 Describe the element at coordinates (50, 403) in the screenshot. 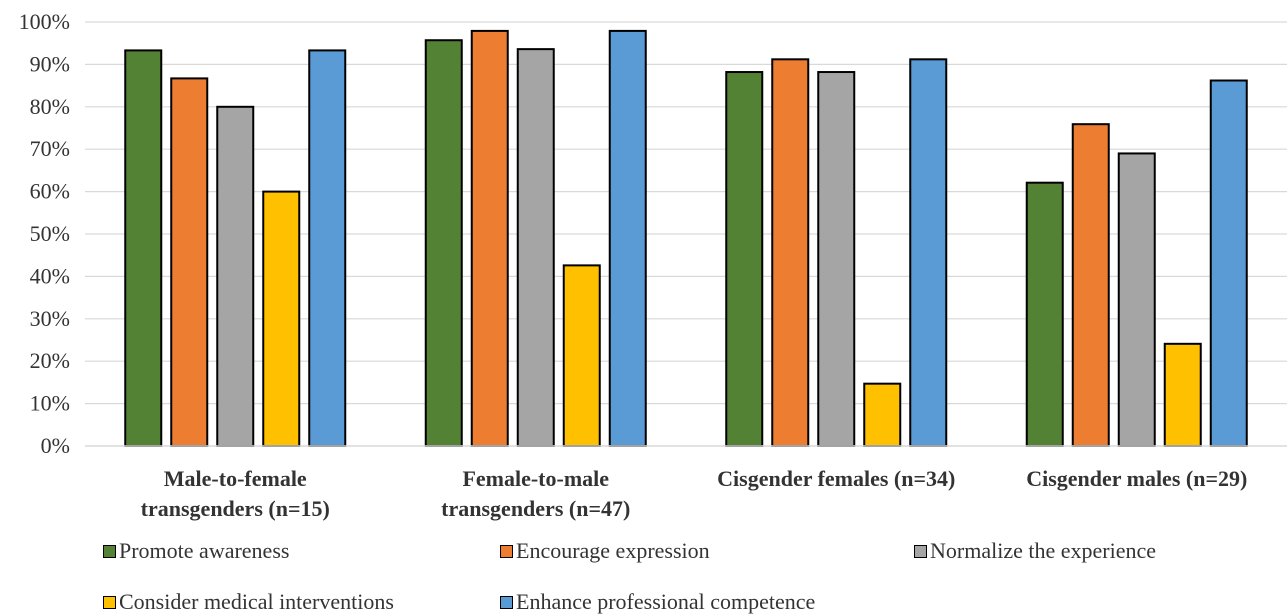

I see `y-tick-label: 10%` at that location.